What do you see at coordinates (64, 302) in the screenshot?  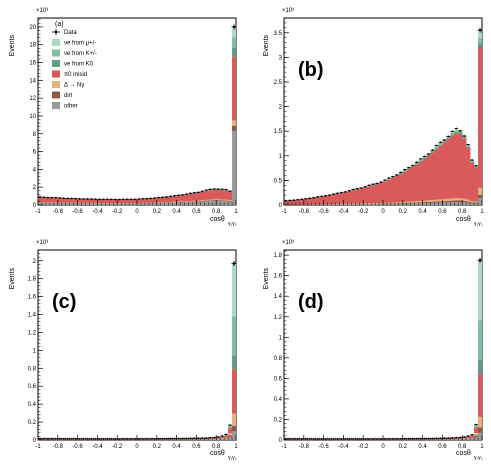 I see `panel-label-c: (c)` at bounding box center [64, 302].